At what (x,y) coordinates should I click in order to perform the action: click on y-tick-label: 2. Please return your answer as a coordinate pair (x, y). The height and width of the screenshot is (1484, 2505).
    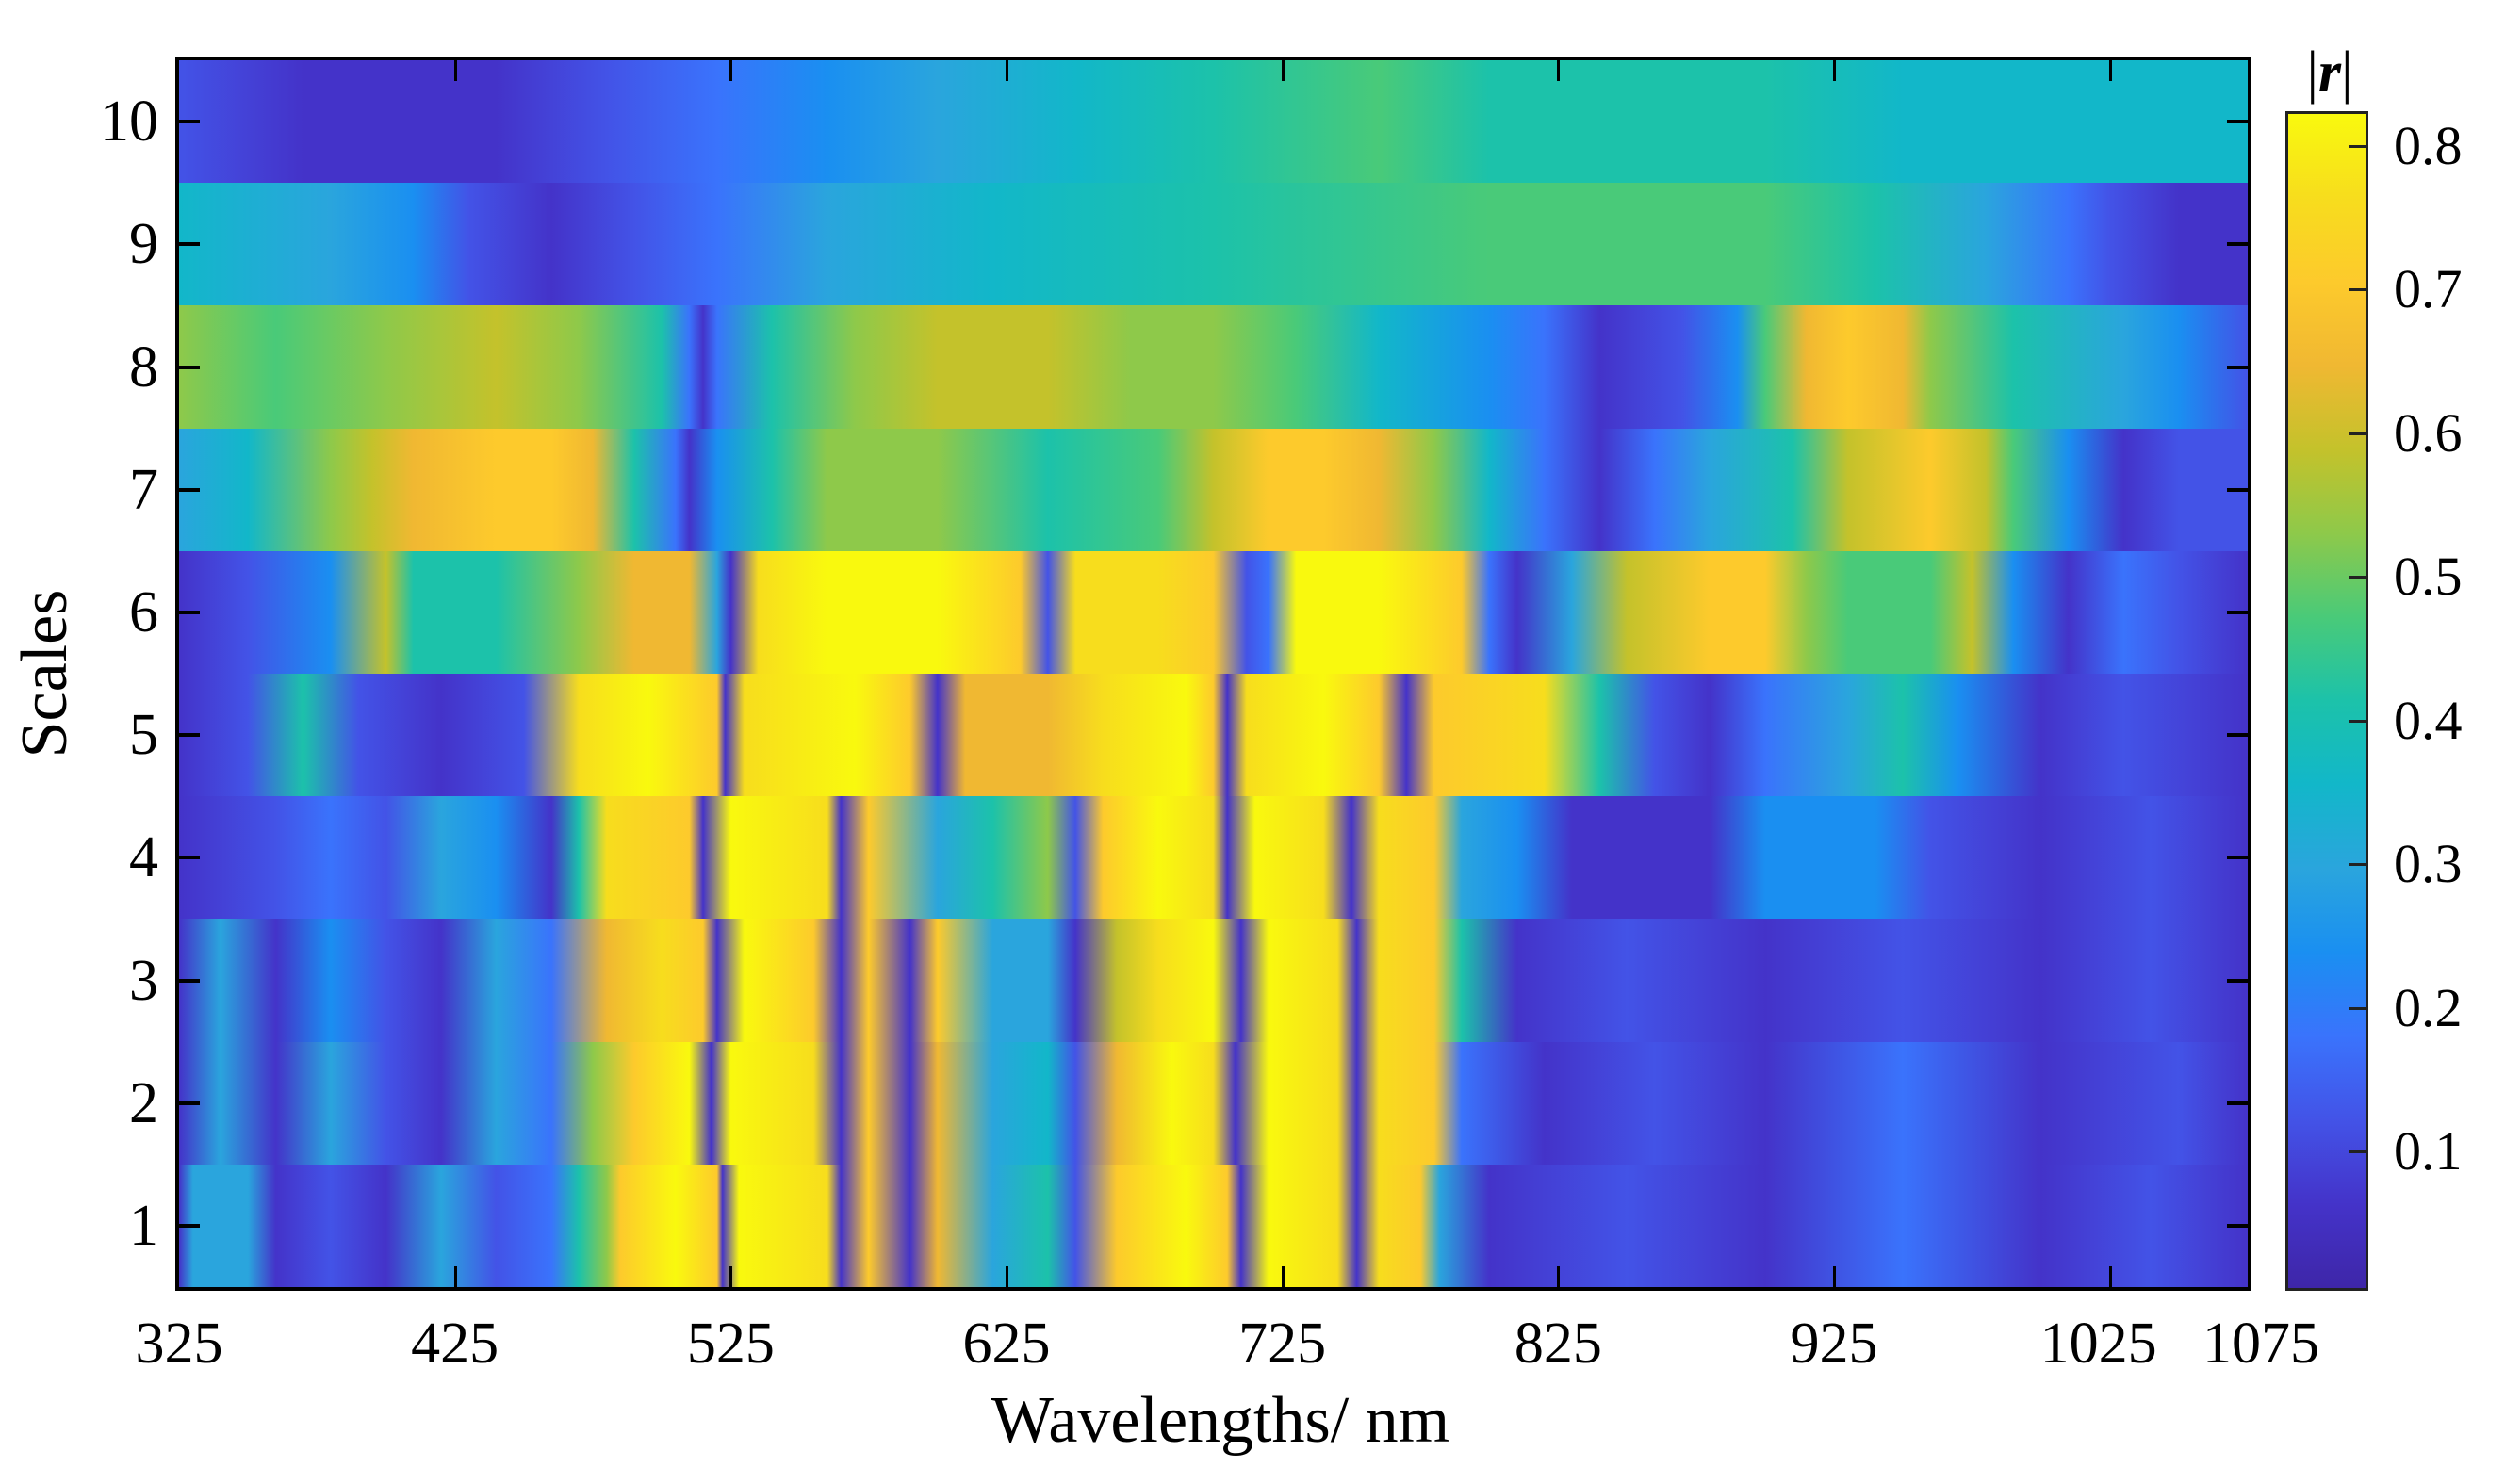
    Looking at the image, I should click on (143, 1102).